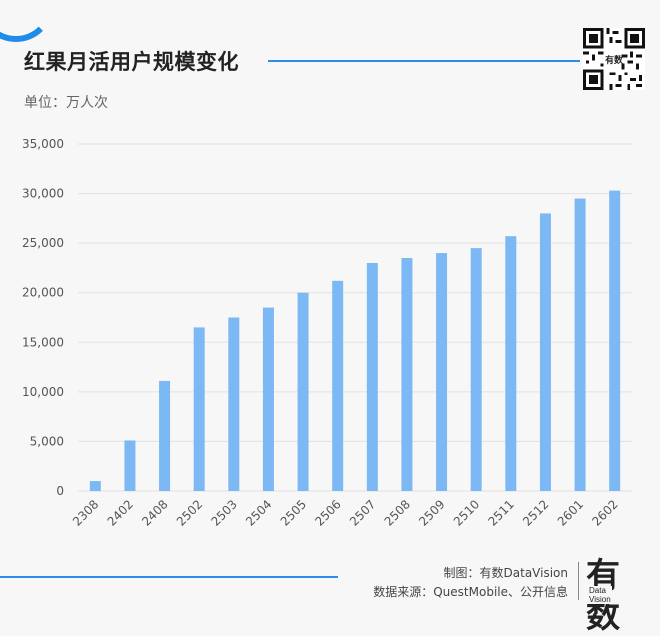 This screenshot has height=636, width=660. Describe the element at coordinates (43, 342) in the screenshot. I see `y-tick-label: 15,000` at that location.